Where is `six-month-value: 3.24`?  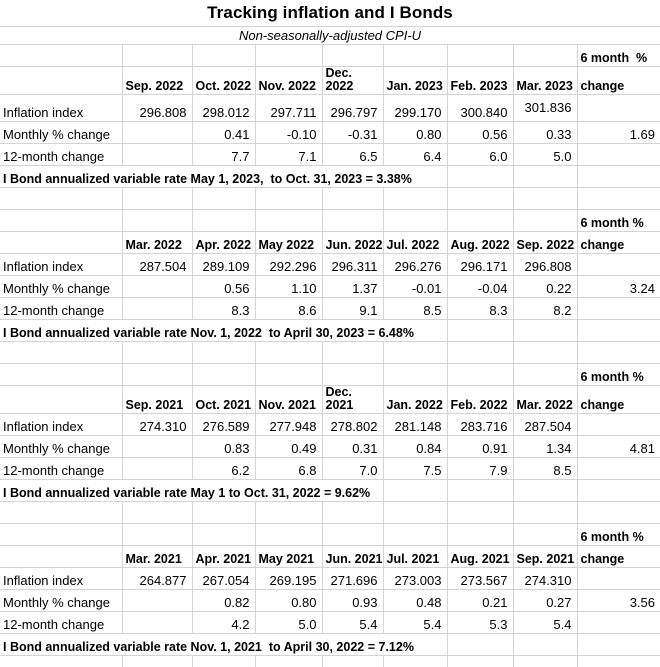
six-month-value: 3.24 is located at coordinates (618, 287).